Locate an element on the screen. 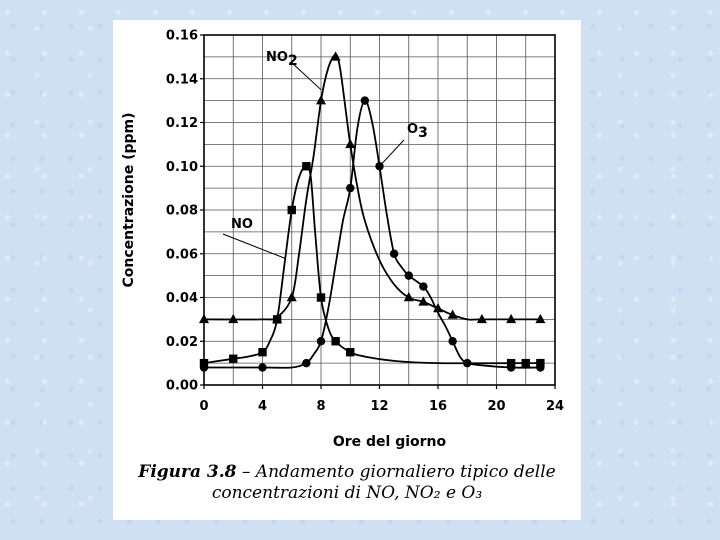 The width and height of the screenshot is (720, 540). o3-annotation-pointer is located at coordinates (392, 153).